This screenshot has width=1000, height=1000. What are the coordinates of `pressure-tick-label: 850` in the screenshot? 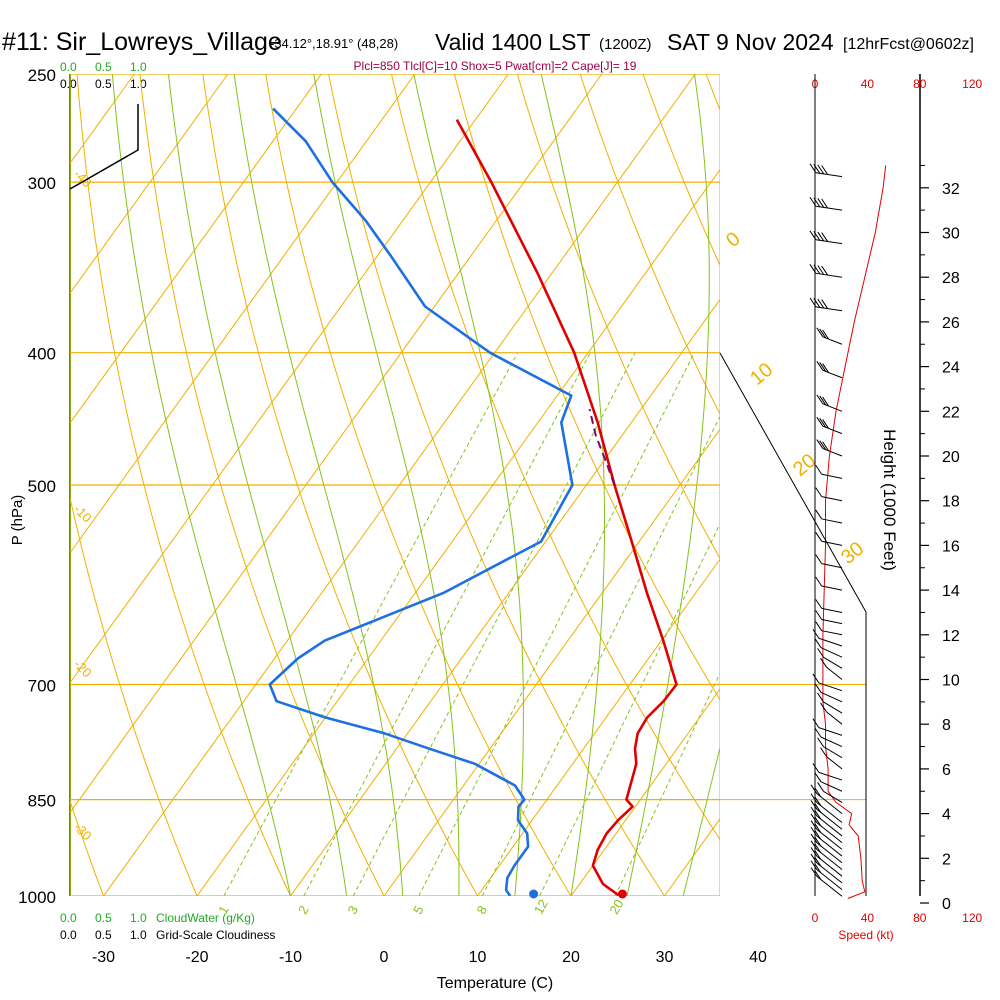 It's located at (42, 801).